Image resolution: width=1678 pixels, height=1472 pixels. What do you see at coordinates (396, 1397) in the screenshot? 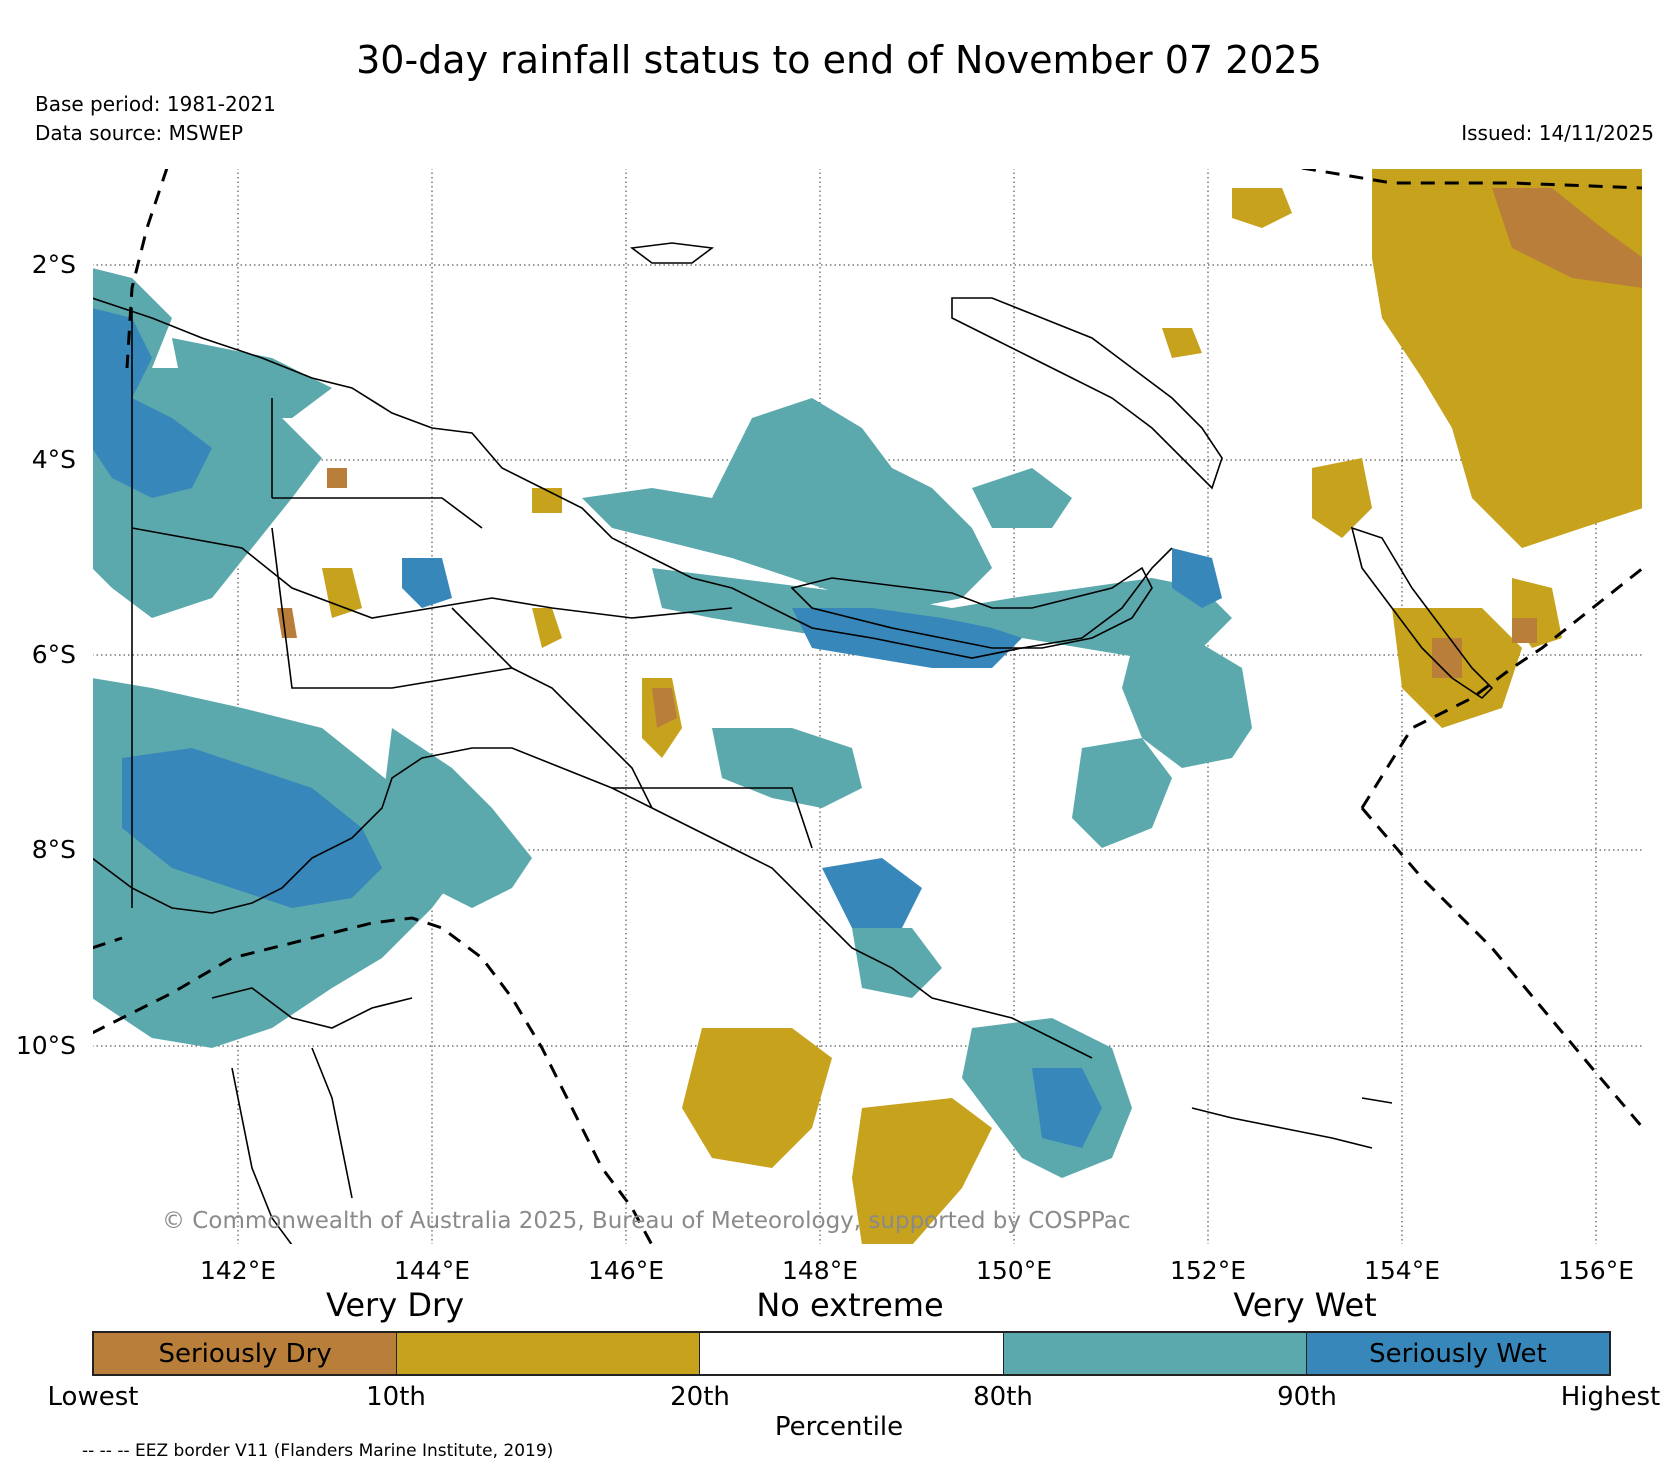
I see `pct-label-10th: 10th` at bounding box center [396, 1397].